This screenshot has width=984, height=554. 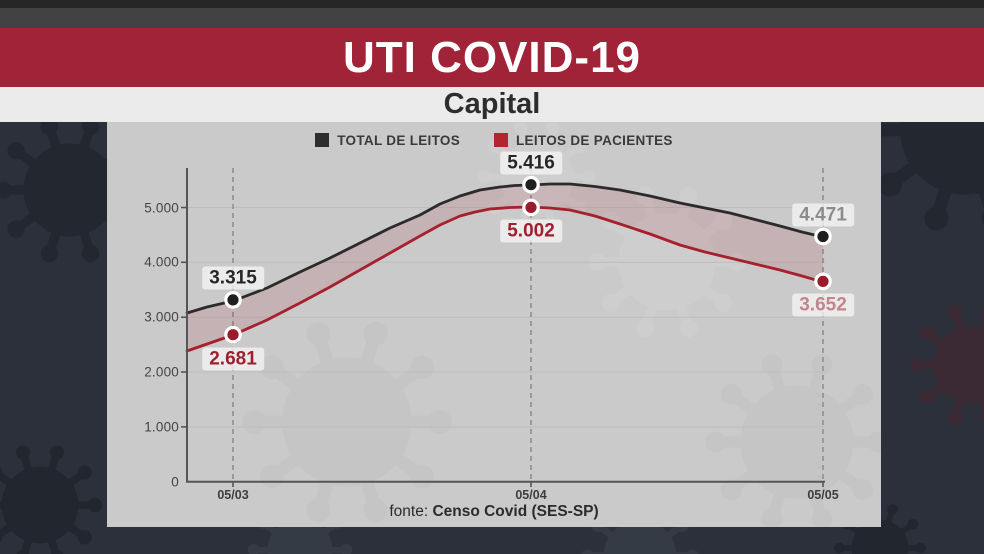 I want to click on value-label-patients: 5.002, so click(x=531, y=231).